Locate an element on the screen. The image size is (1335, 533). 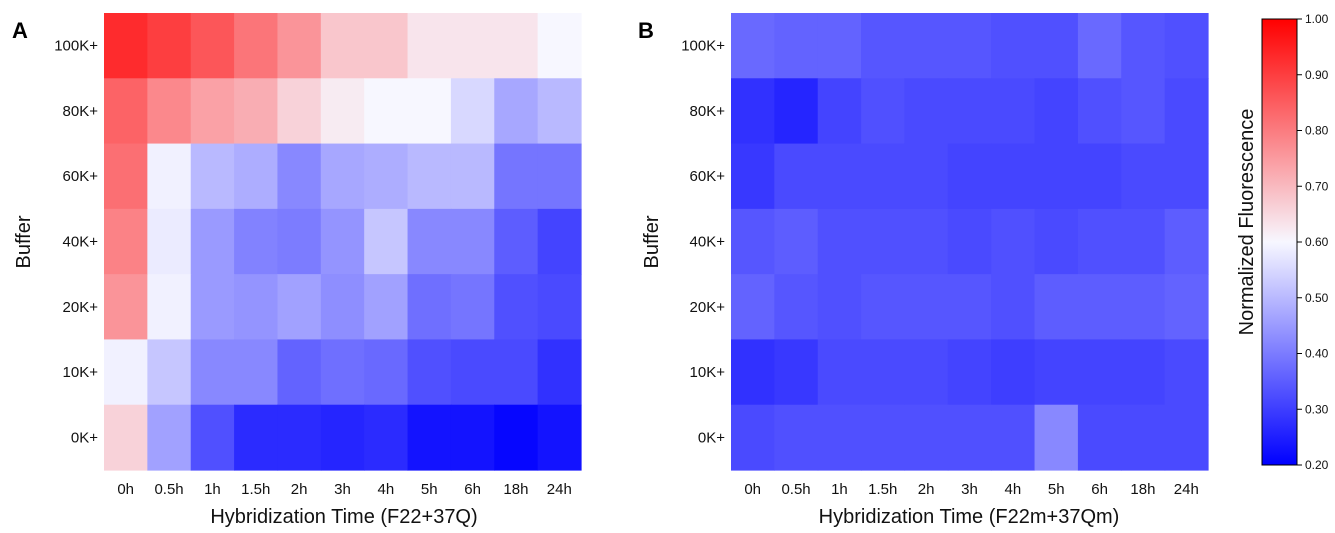
colorbar-tick-label: 0.40 is located at coordinates (1317, 354).